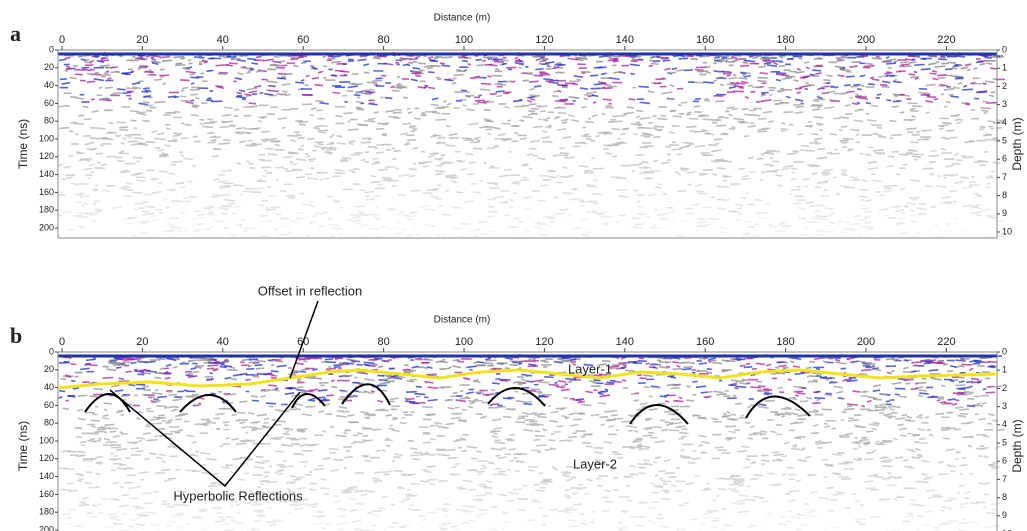  What do you see at coordinates (1004, 213) in the screenshot?
I see `y2-tick-label: 9` at bounding box center [1004, 213].